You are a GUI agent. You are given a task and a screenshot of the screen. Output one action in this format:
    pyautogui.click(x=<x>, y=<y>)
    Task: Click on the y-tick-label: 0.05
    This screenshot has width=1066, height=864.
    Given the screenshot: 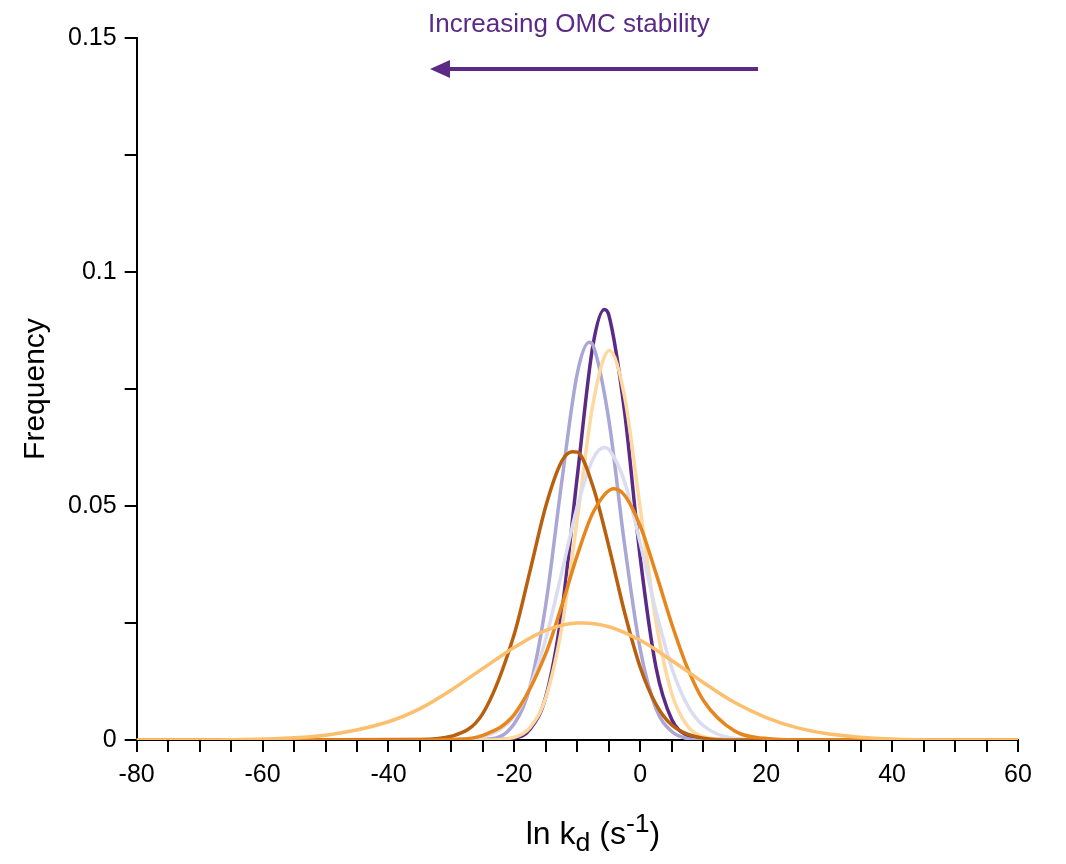 What is the action you would take?
    pyautogui.click(x=92, y=503)
    